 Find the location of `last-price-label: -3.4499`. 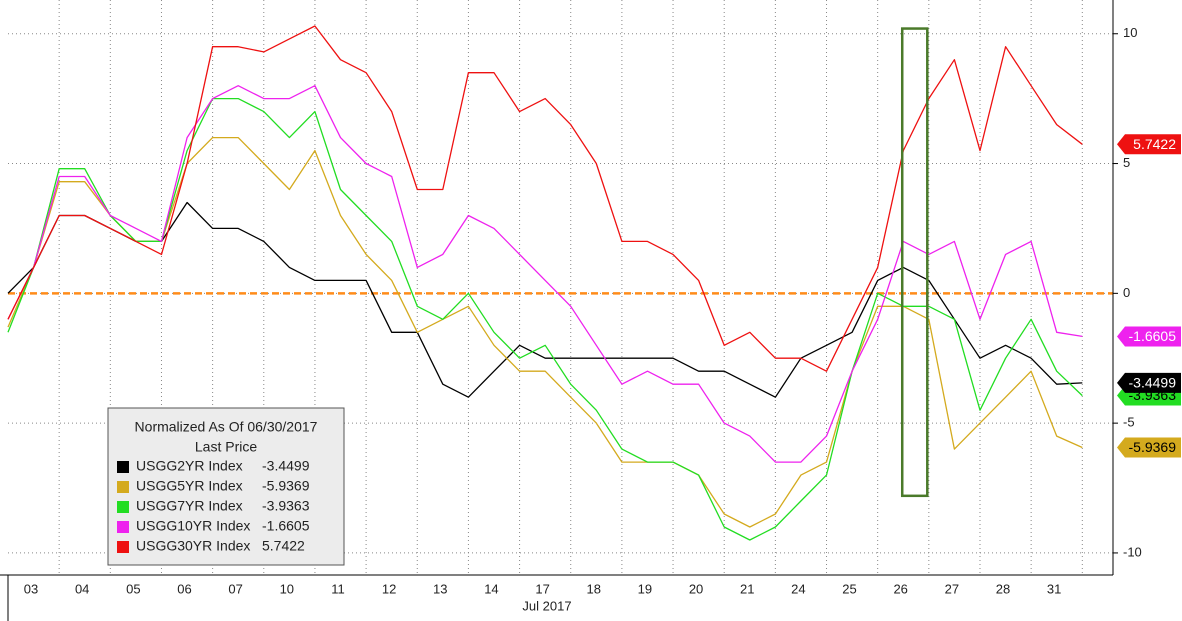

last-price-label: -3.4499 is located at coordinates (1153, 383).